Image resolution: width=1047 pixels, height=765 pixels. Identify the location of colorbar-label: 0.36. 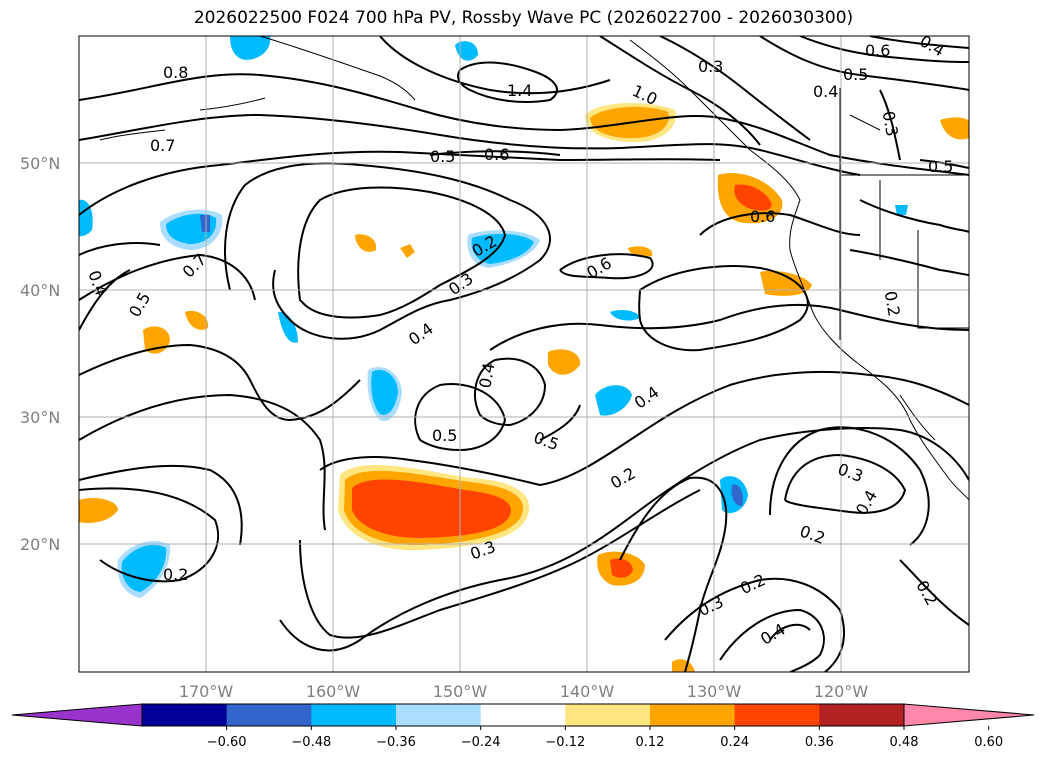
(819, 742).